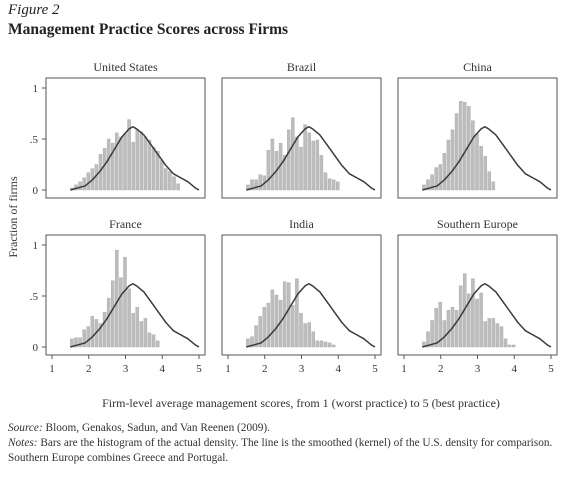 The width and height of the screenshot is (573, 479). I want to click on source-label: Source:, so click(25, 428).